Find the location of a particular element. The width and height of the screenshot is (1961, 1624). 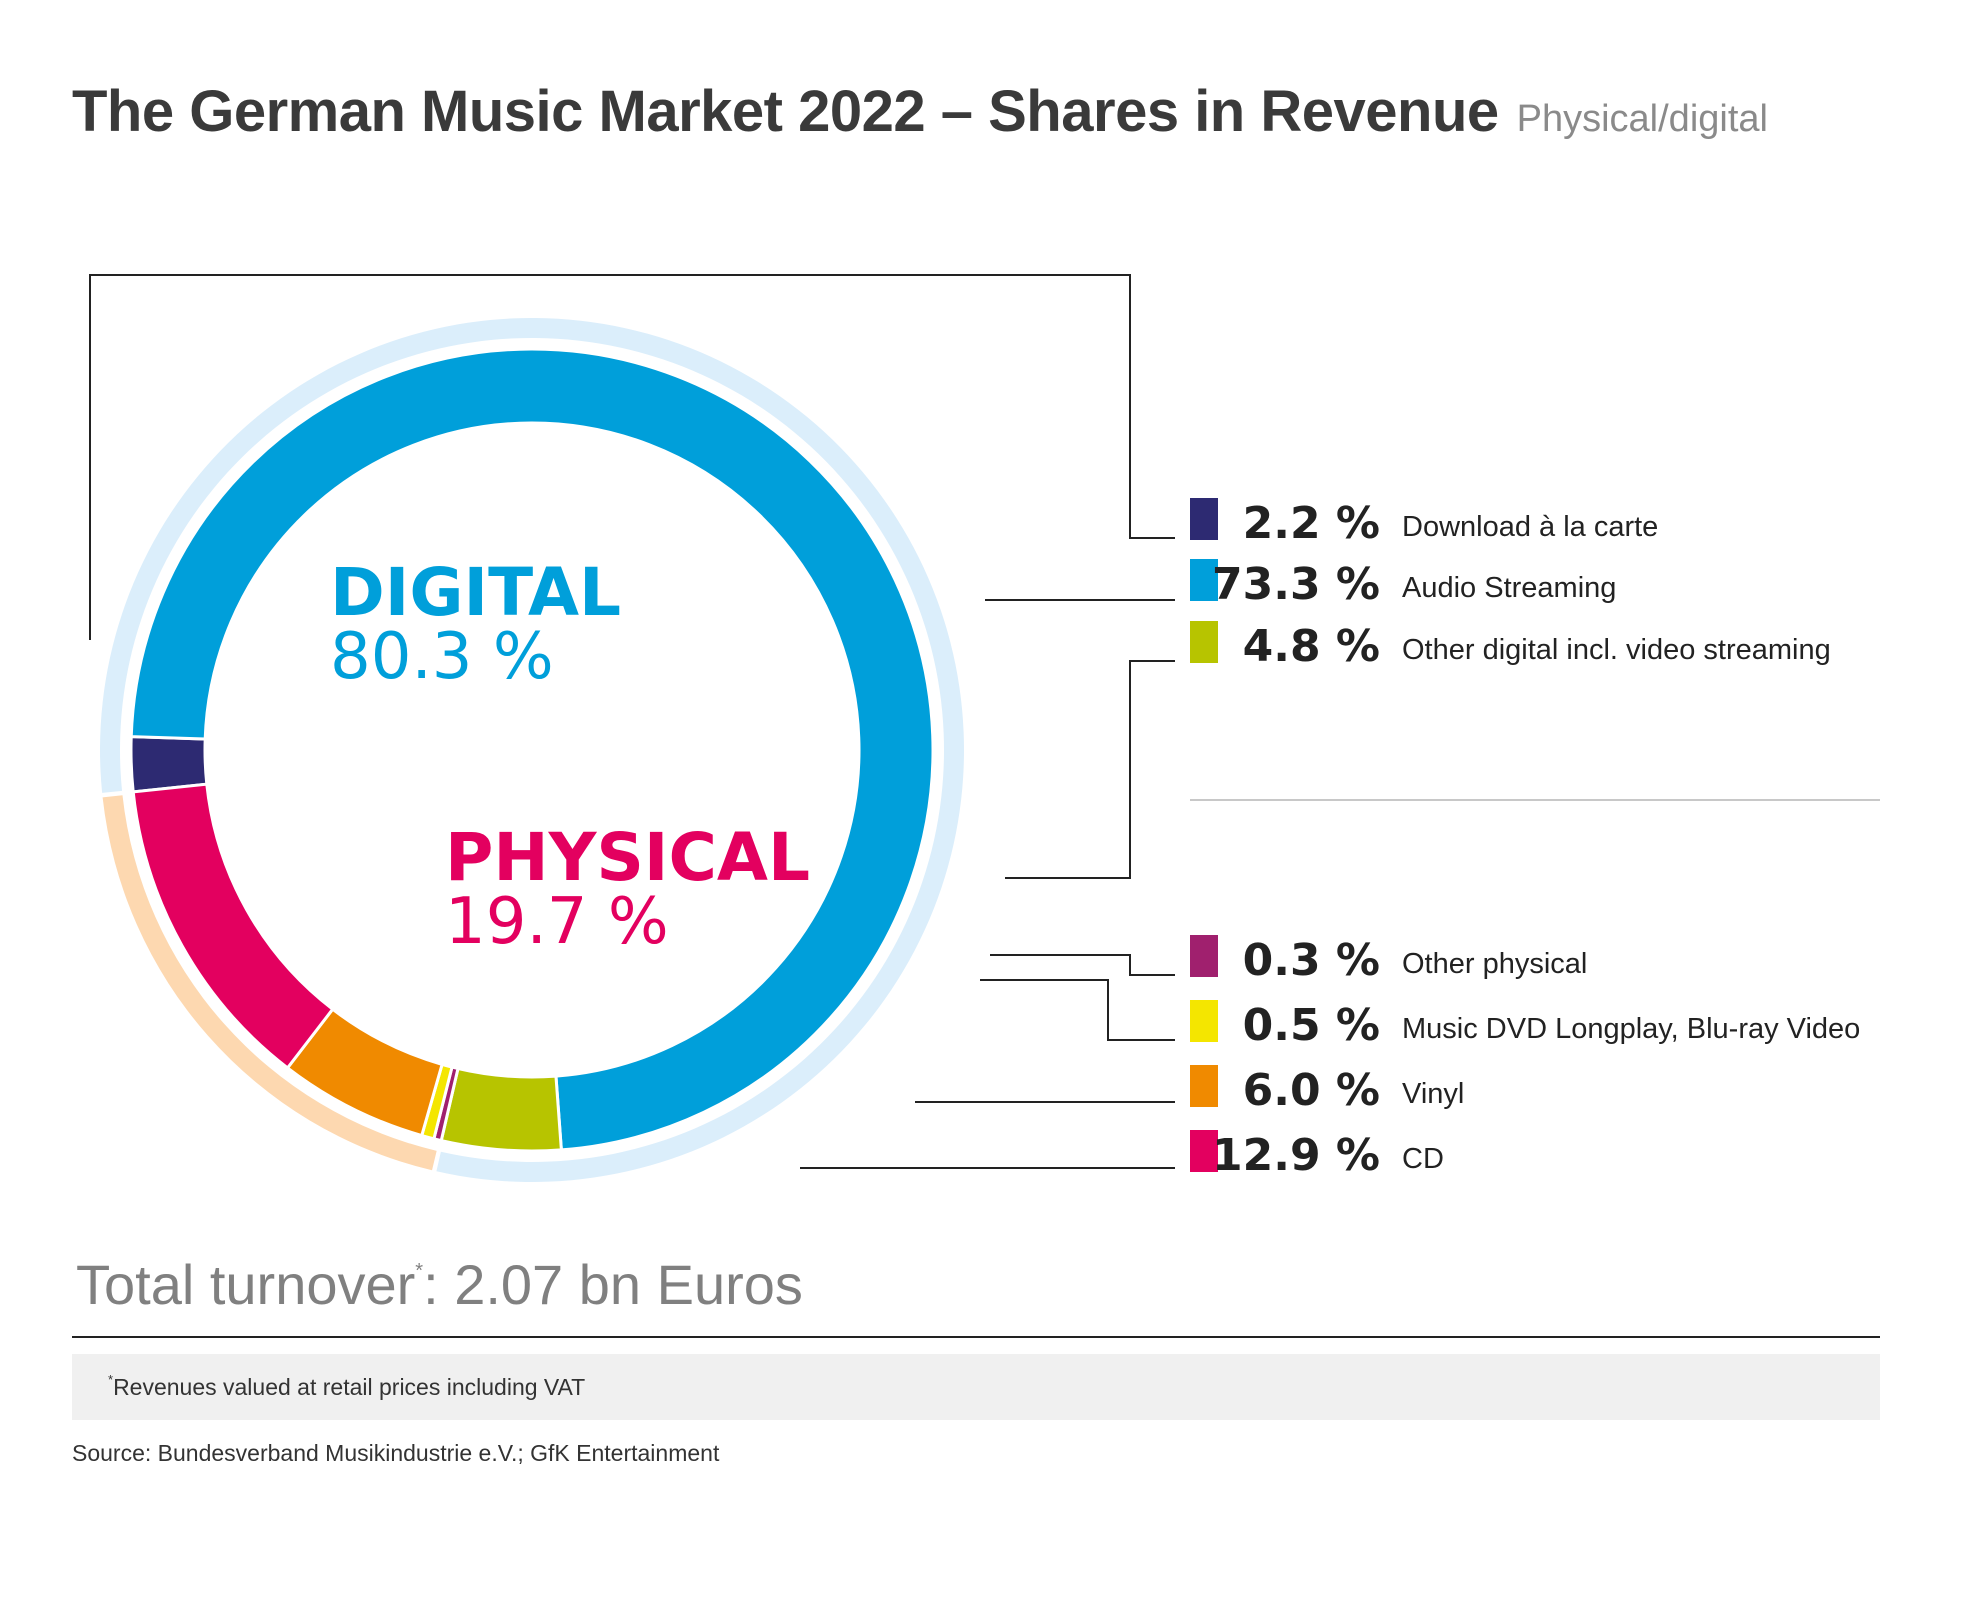

connector-other-digital is located at coordinates (1090, 769).